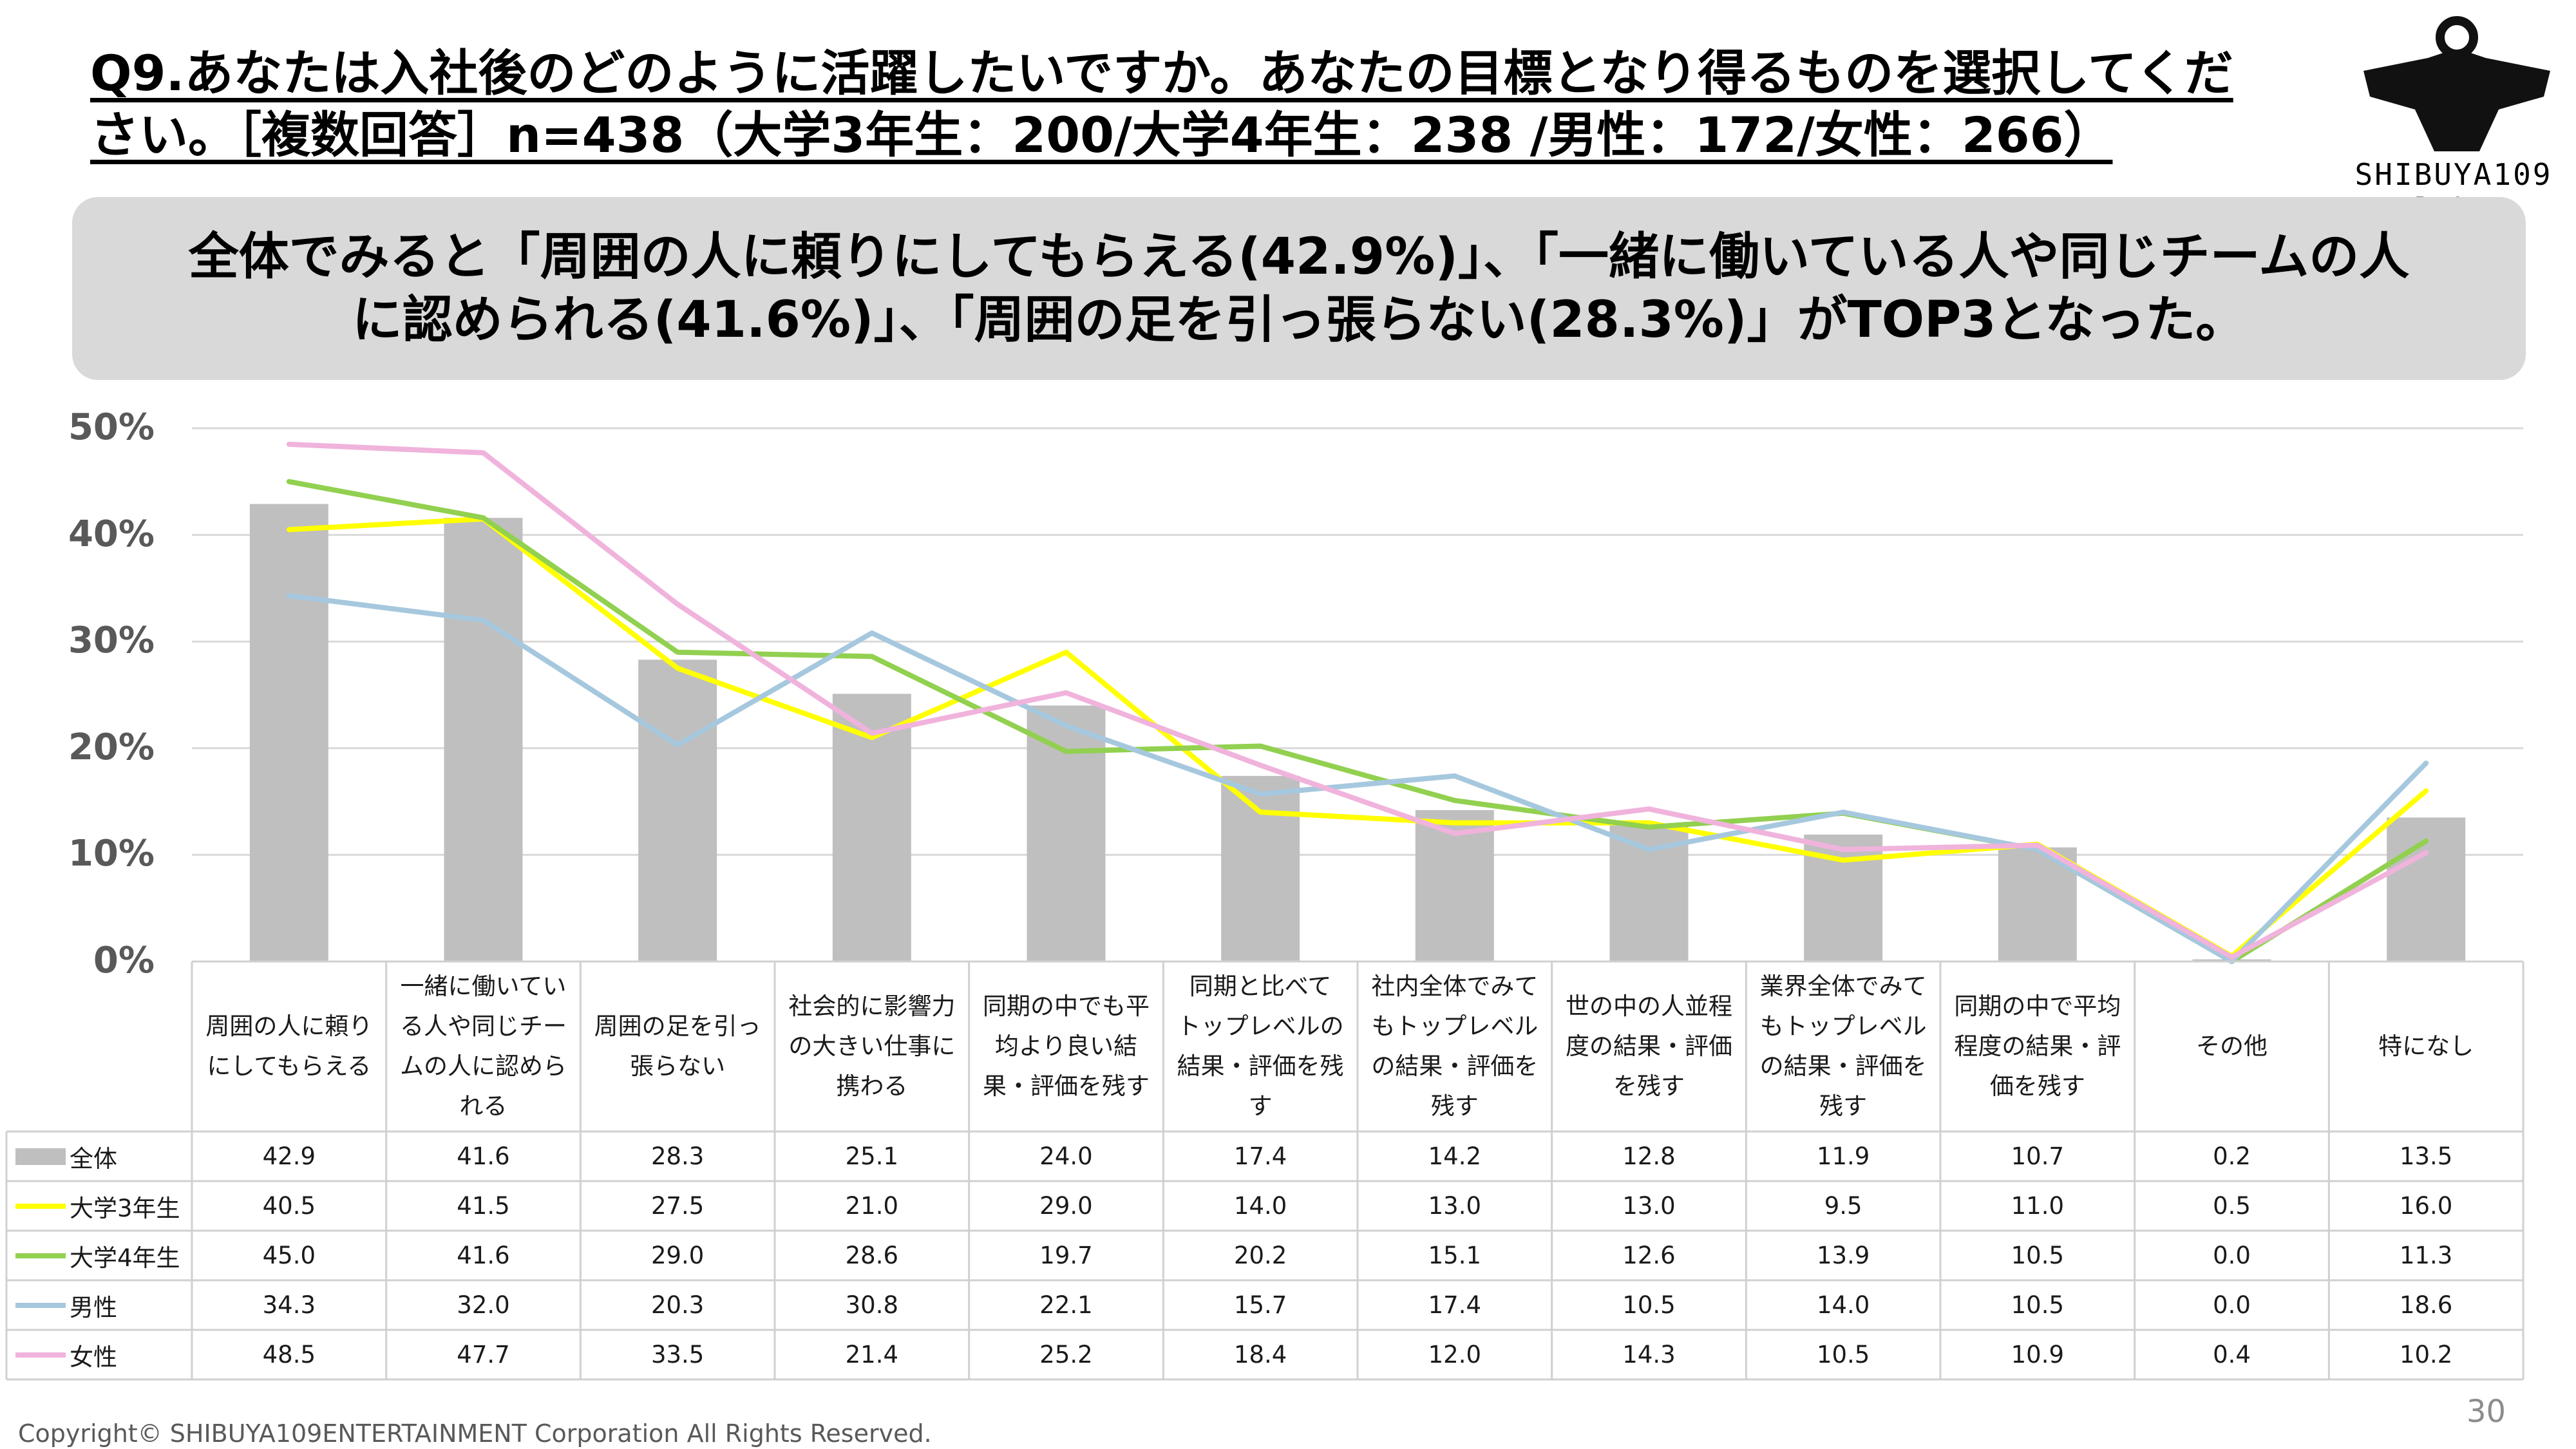  I want to click on data-value-cell: 22.1, so click(1066, 1305).